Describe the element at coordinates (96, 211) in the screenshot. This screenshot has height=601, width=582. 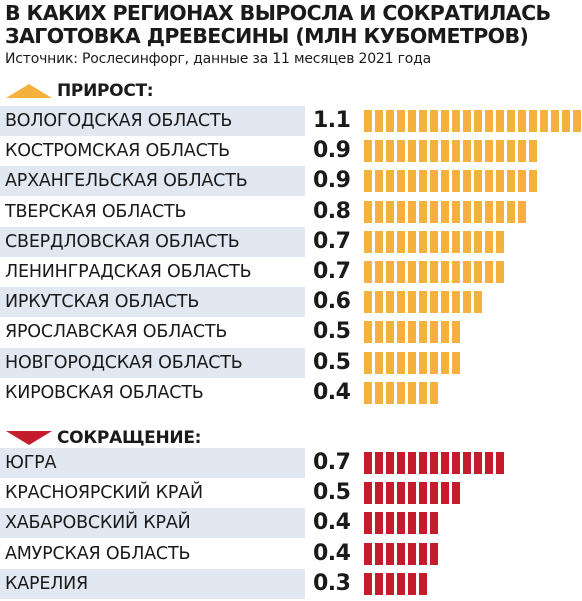
I see `region-label: ТВЕРСКАЯ ОБЛАСТЬ` at that location.